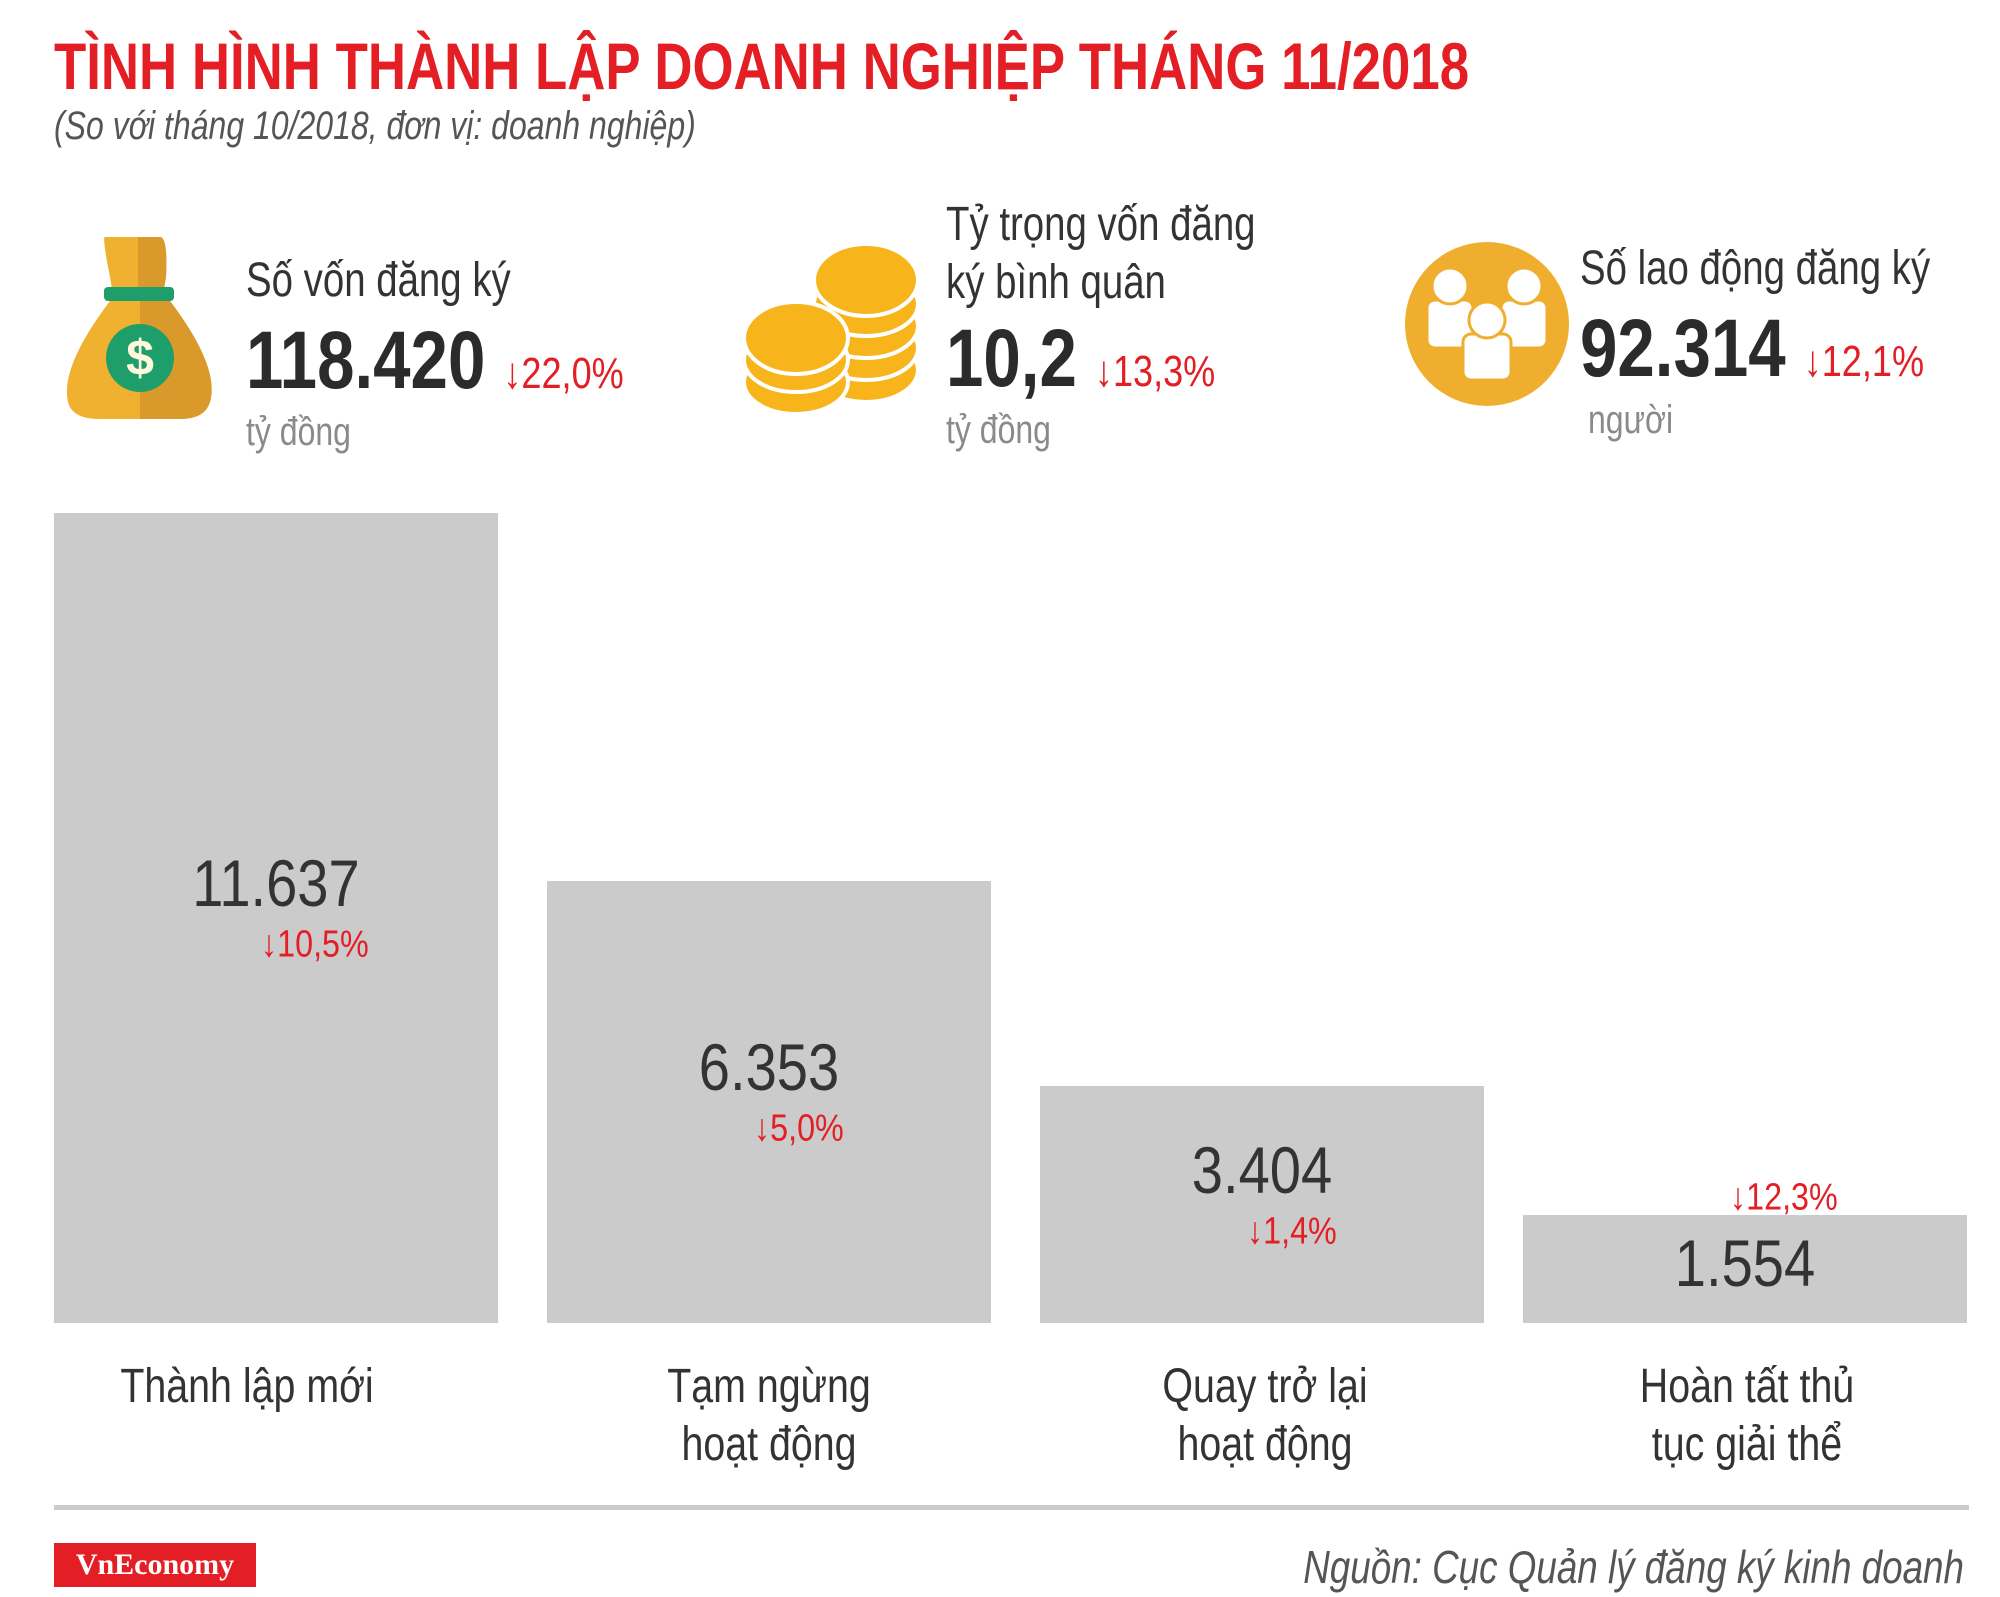 The image size is (2000, 1597). What do you see at coordinates (769, 1416) in the screenshot?
I see `category-label: Tạm ngừng hoạt động` at bounding box center [769, 1416].